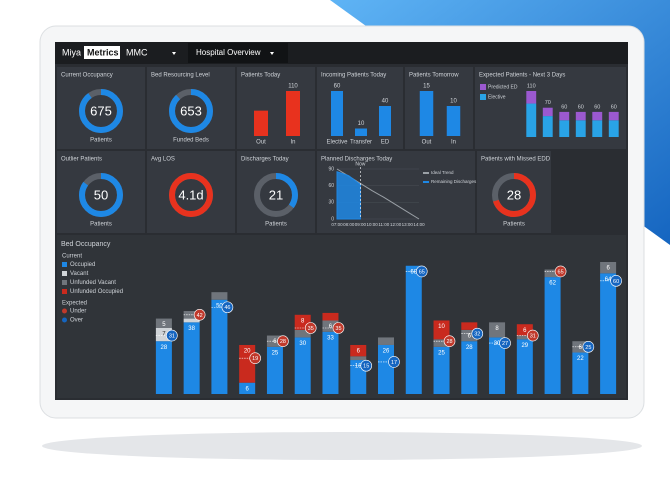 Image resolution: width=670 pixels, height=484 pixels. What do you see at coordinates (561, 272) in the screenshot?
I see `expected-label: 65` at bounding box center [561, 272].